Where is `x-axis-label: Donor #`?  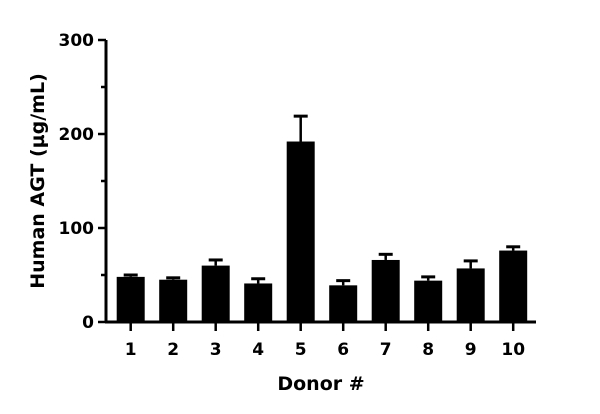
x-axis-label: Donor # is located at coordinates (320, 384).